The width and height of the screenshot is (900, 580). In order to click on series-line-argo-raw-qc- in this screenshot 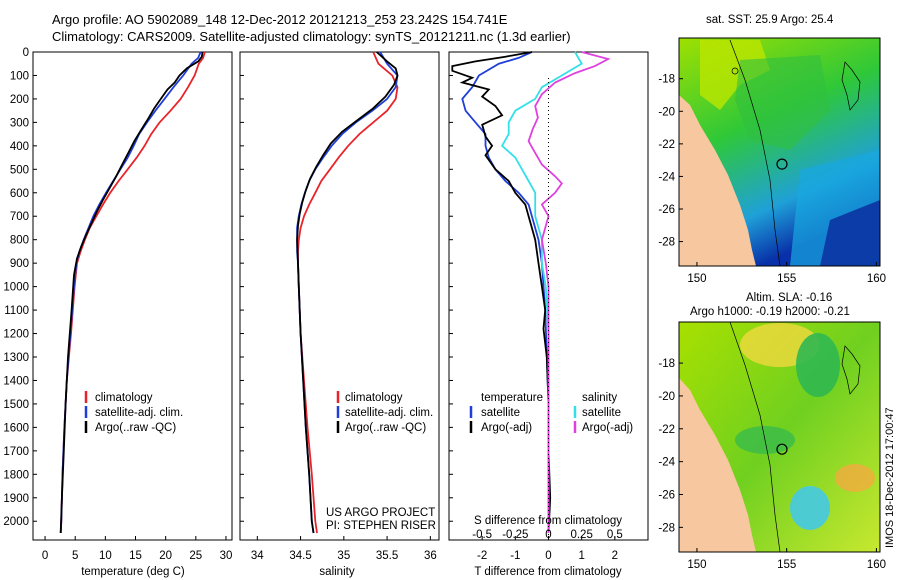, I will do `click(131, 292)`.